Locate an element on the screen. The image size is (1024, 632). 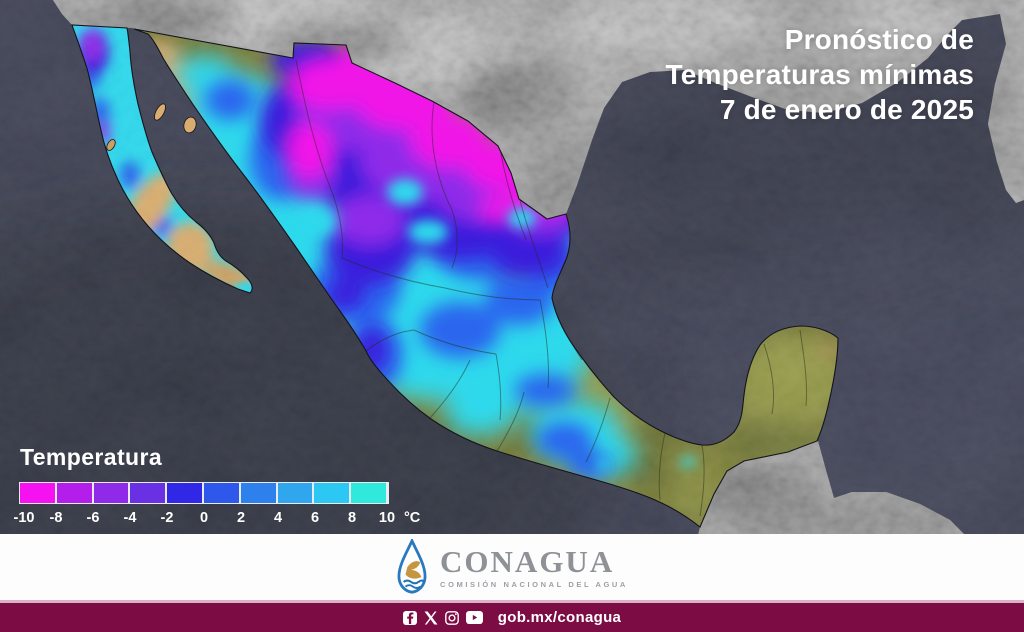
title-line-3: 7 de enero de 2025 is located at coordinates (846, 109).